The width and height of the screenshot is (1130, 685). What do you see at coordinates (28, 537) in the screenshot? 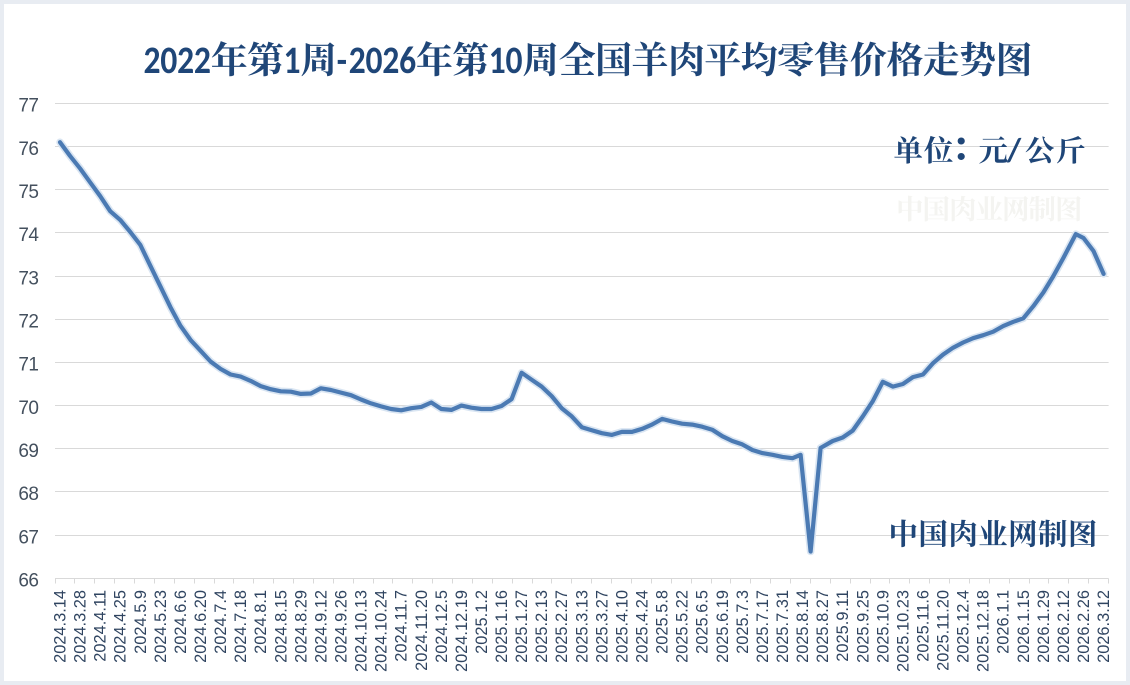
I see `svg-text: 67` at bounding box center [28, 537].